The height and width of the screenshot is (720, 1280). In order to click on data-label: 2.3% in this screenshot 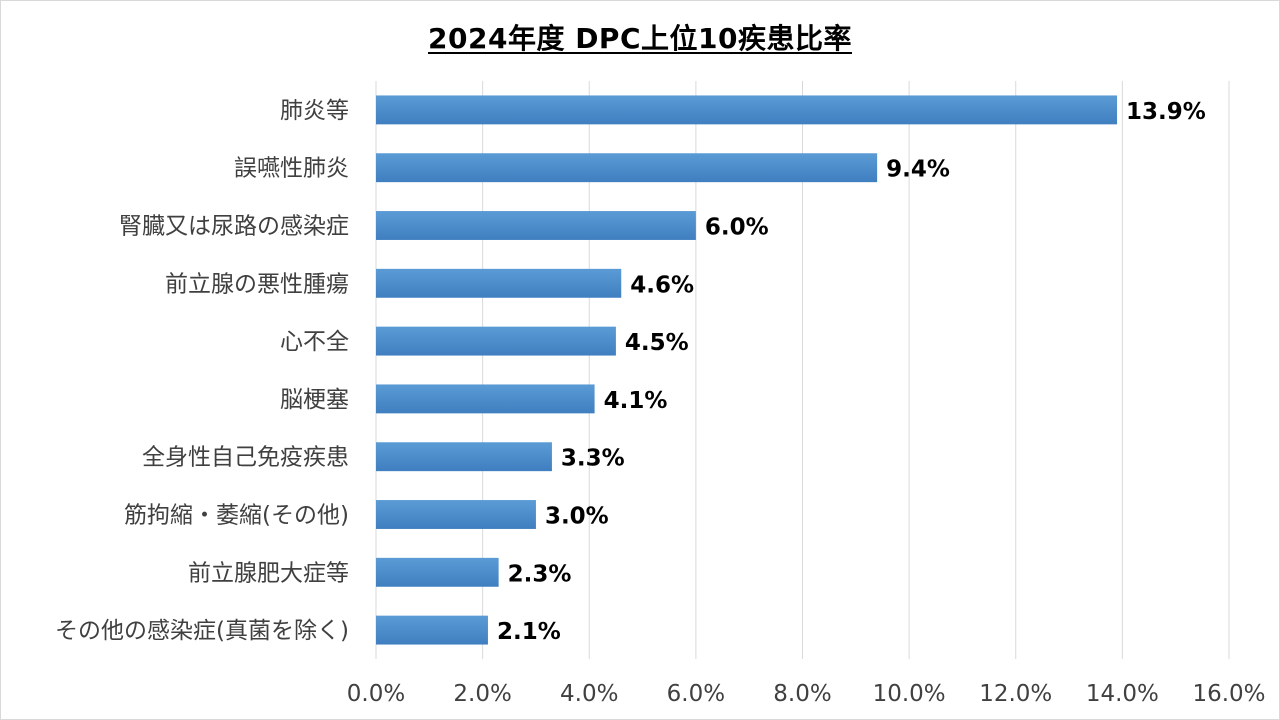, I will do `click(540, 574)`.